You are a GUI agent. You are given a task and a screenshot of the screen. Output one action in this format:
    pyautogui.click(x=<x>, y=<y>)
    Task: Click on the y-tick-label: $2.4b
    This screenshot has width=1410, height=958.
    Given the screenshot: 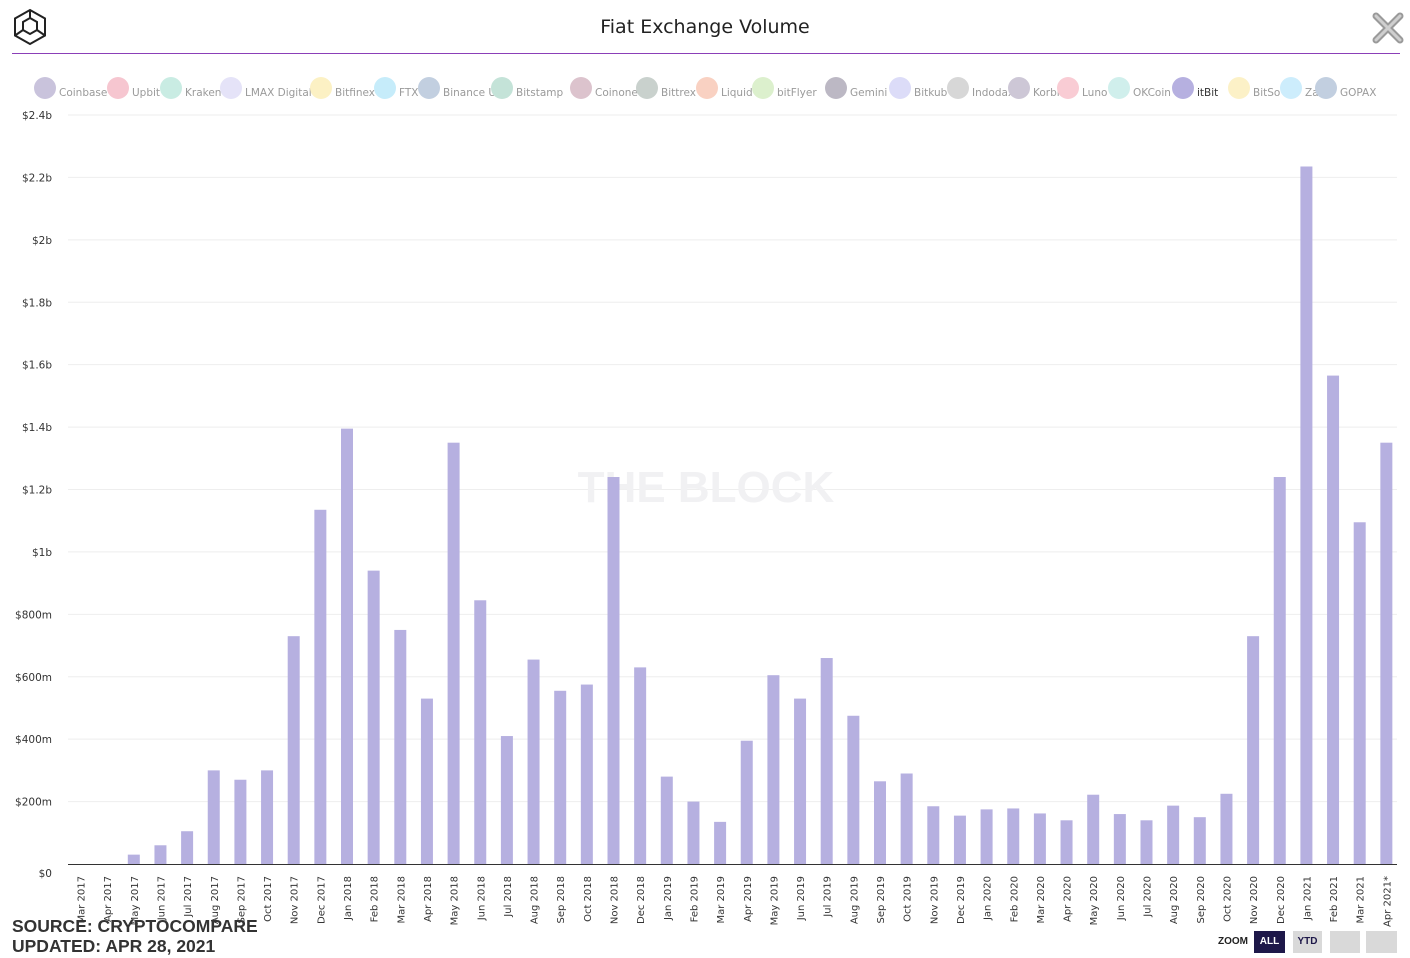 What is the action you would take?
    pyautogui.click(x=37, y=116)
    